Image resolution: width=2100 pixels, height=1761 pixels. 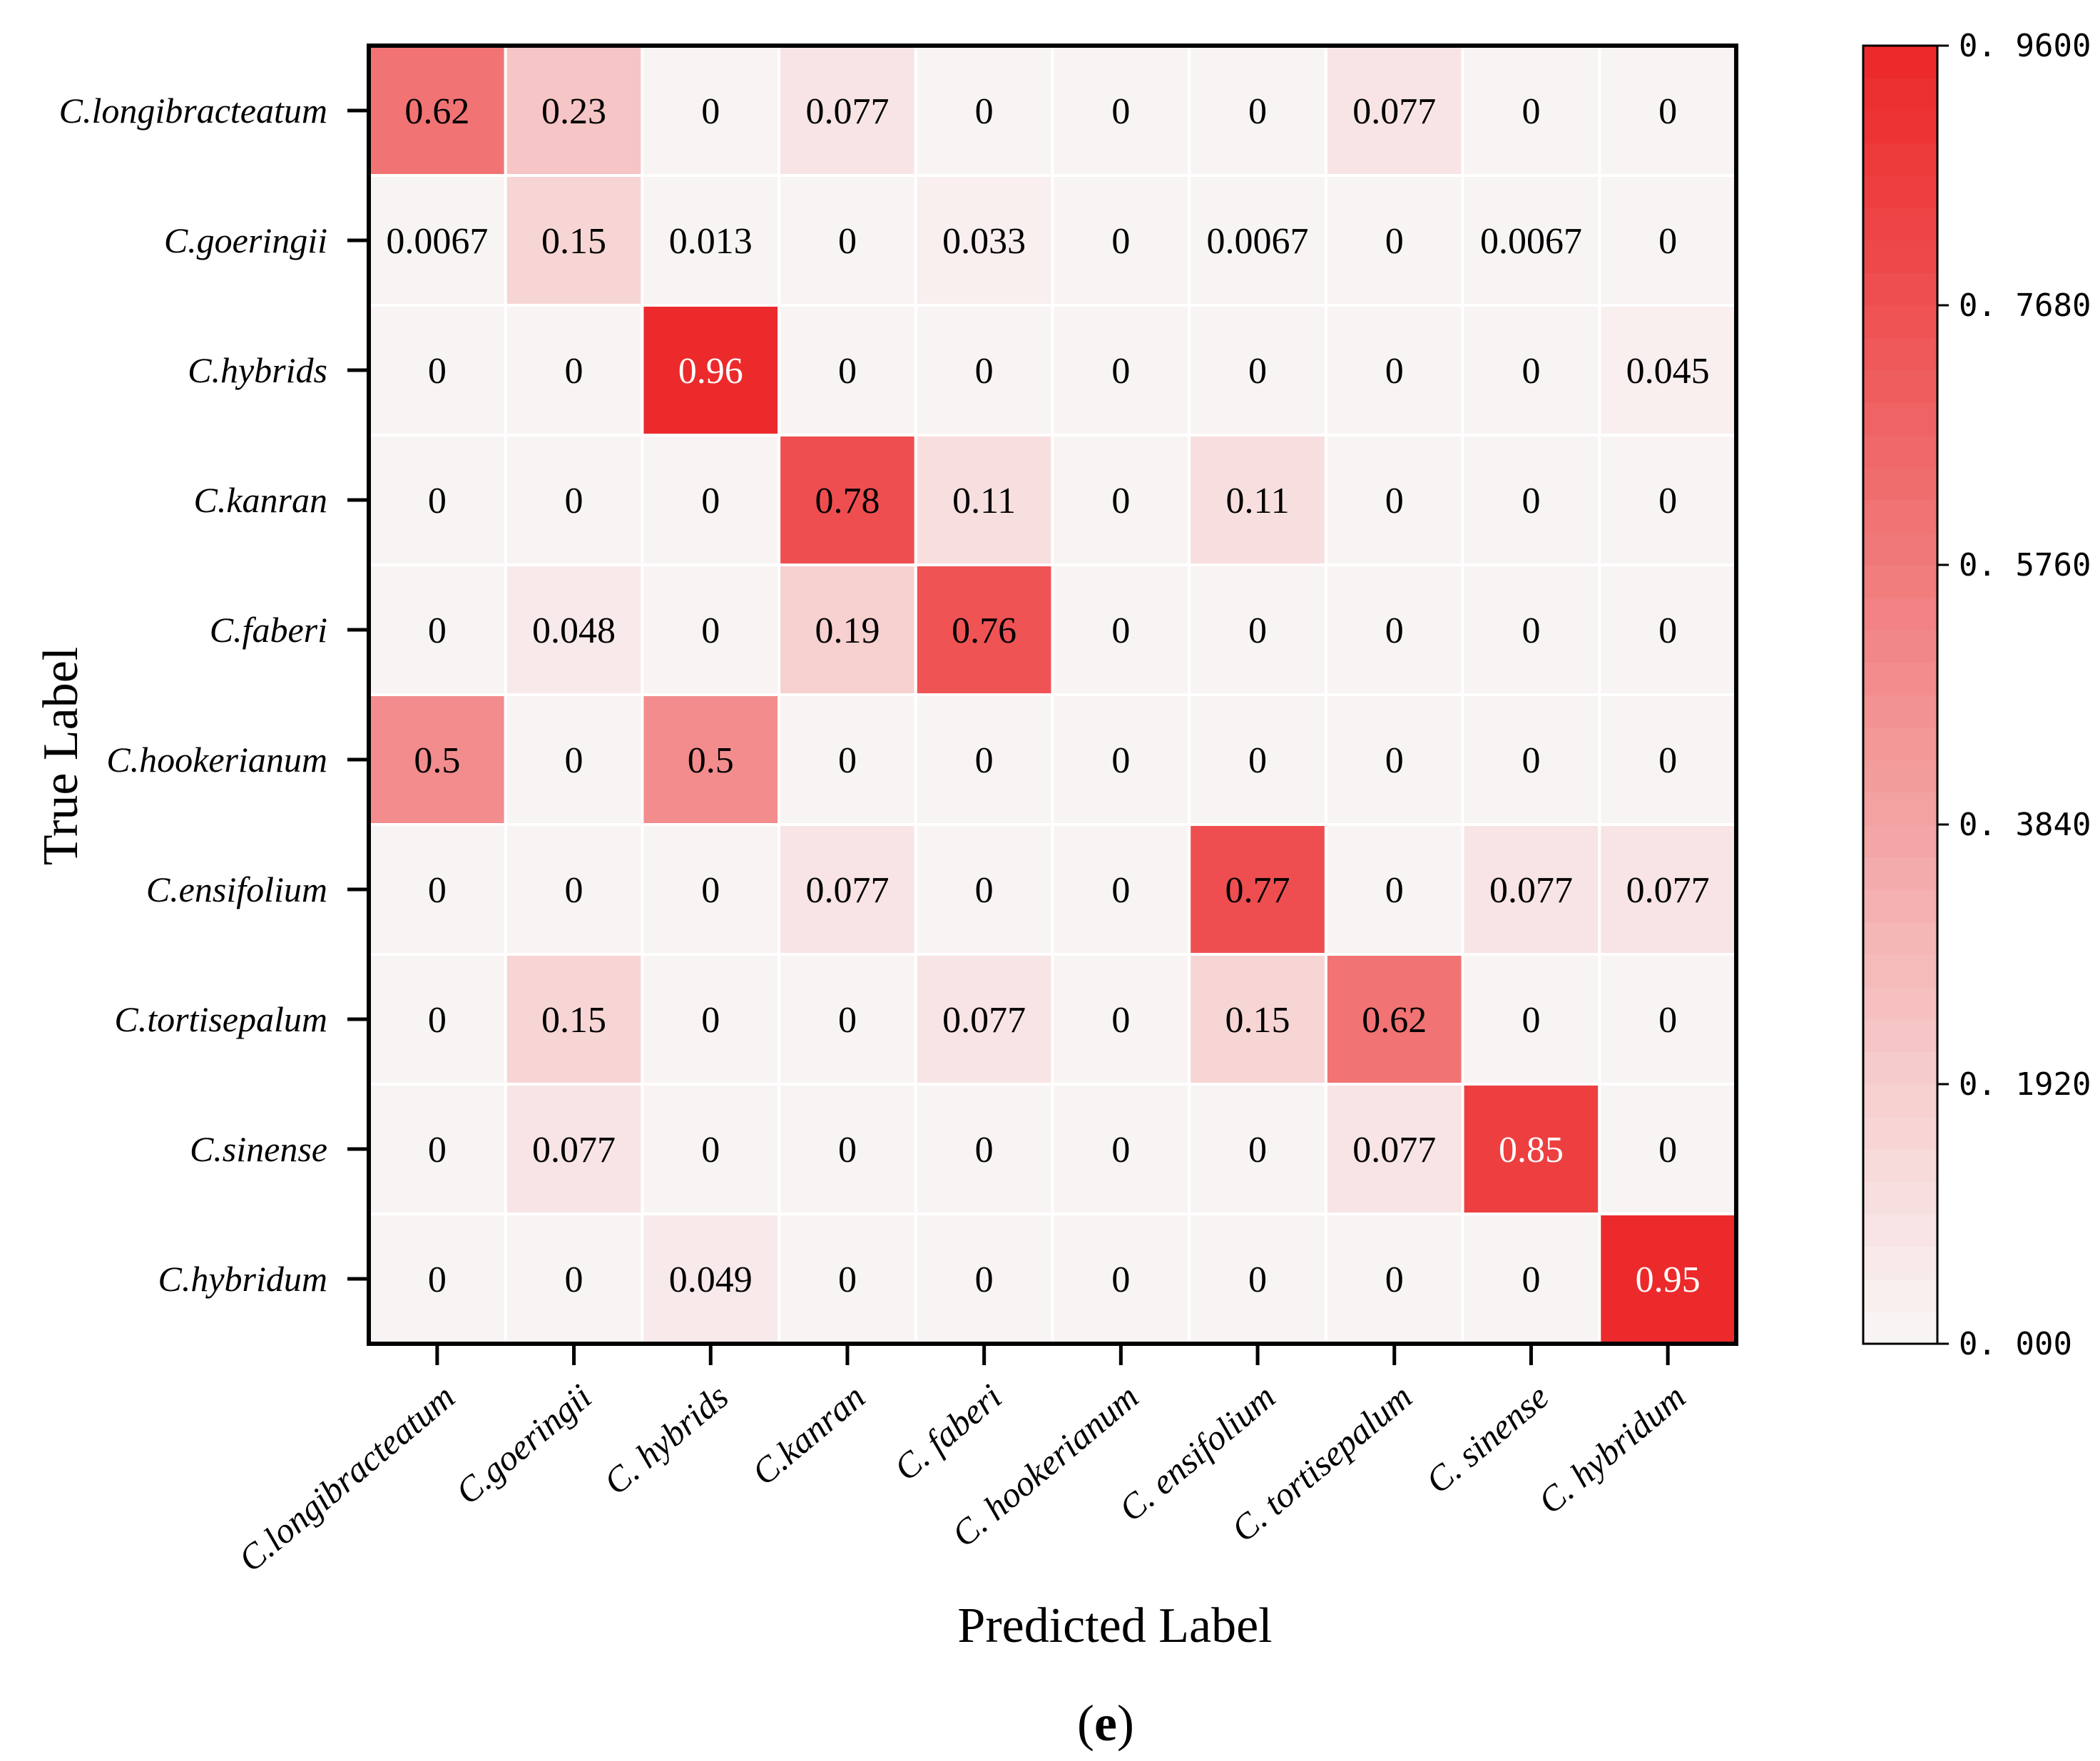 What do you see at coordinates (984, 631) in the screenshot?
I see `heatmap-cell-value: 0.76` at bounding box center [984, 631].